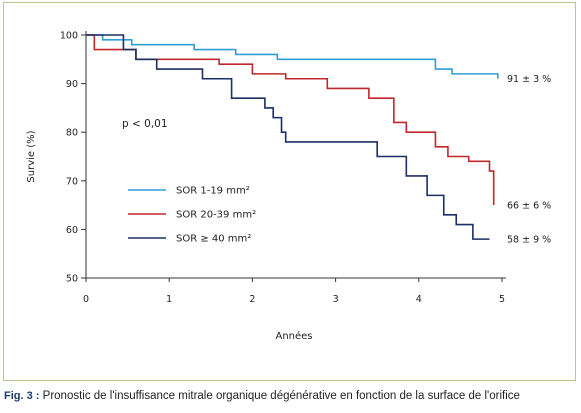  I want to click on y-tick-label: 100, so click(69, 36).